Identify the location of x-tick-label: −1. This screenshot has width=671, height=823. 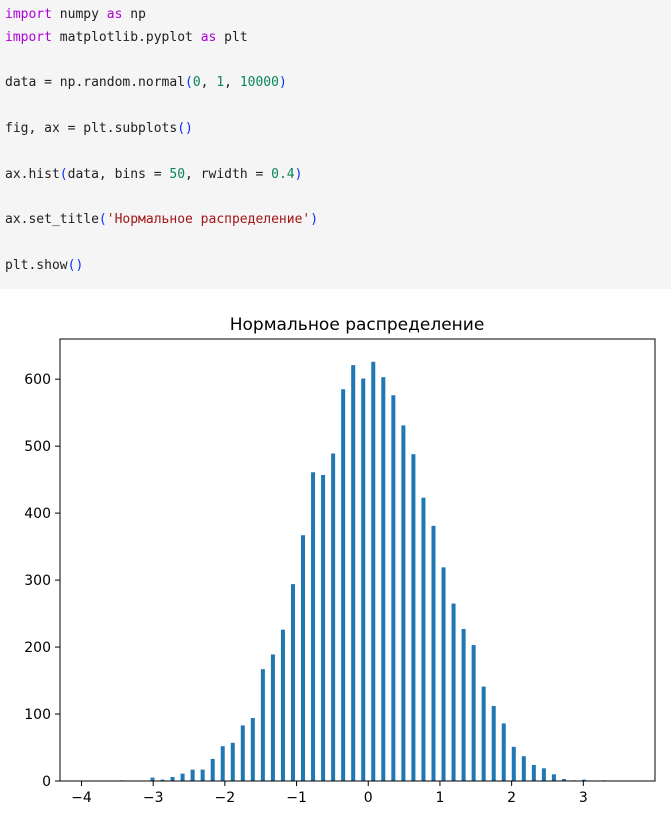
(296, 798).